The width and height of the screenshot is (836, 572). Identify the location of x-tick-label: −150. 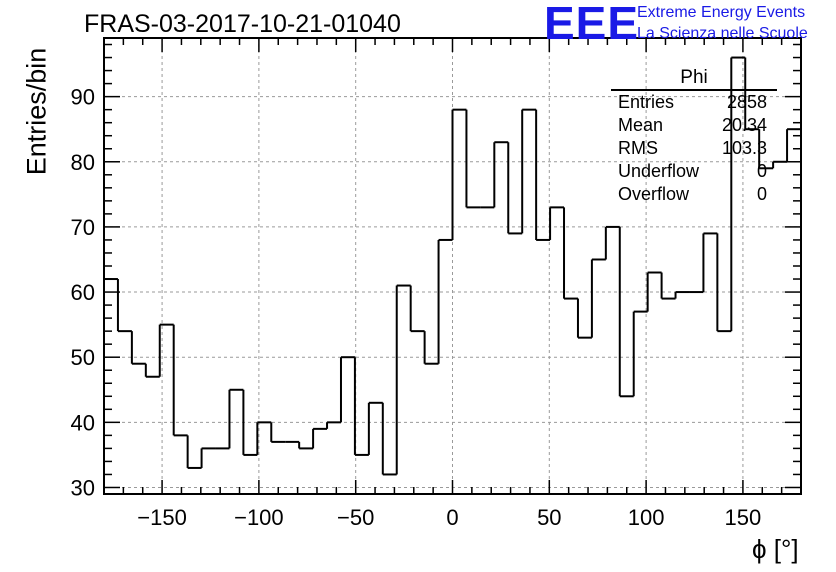
(162, 517).